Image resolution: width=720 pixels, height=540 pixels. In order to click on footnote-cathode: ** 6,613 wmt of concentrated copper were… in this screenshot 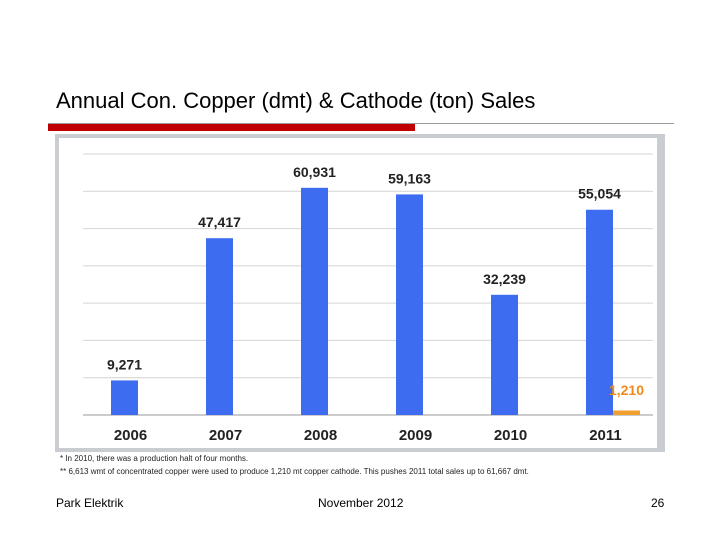, I will do `click(294, 471)`.